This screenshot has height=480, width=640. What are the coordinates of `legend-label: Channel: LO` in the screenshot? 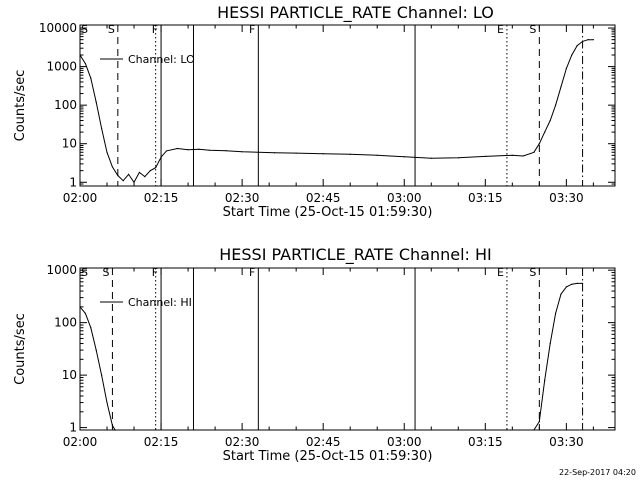 It's located at (161, 59).